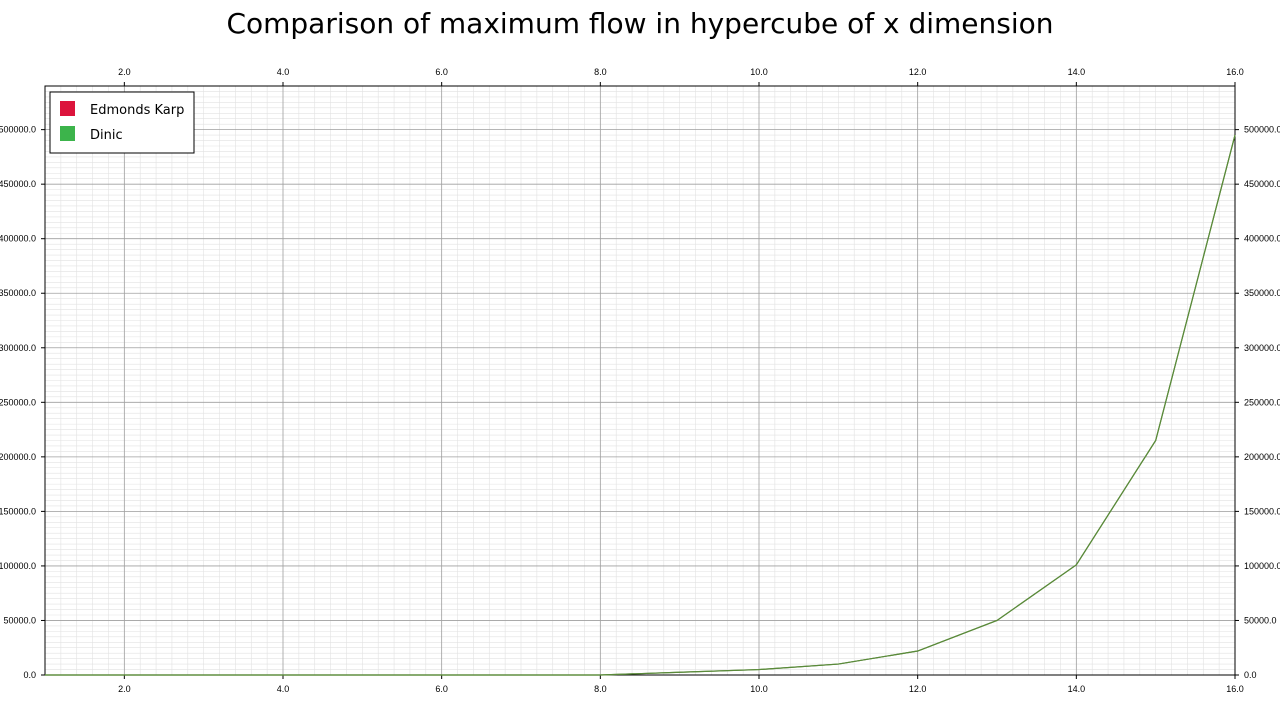 The height and width of the screenshot is (720, 1280). What do you see at coordinates (18, 402) in the screenshot?
I see `y-tick-label-left: 250000.0` at bounding box center [18, 402].